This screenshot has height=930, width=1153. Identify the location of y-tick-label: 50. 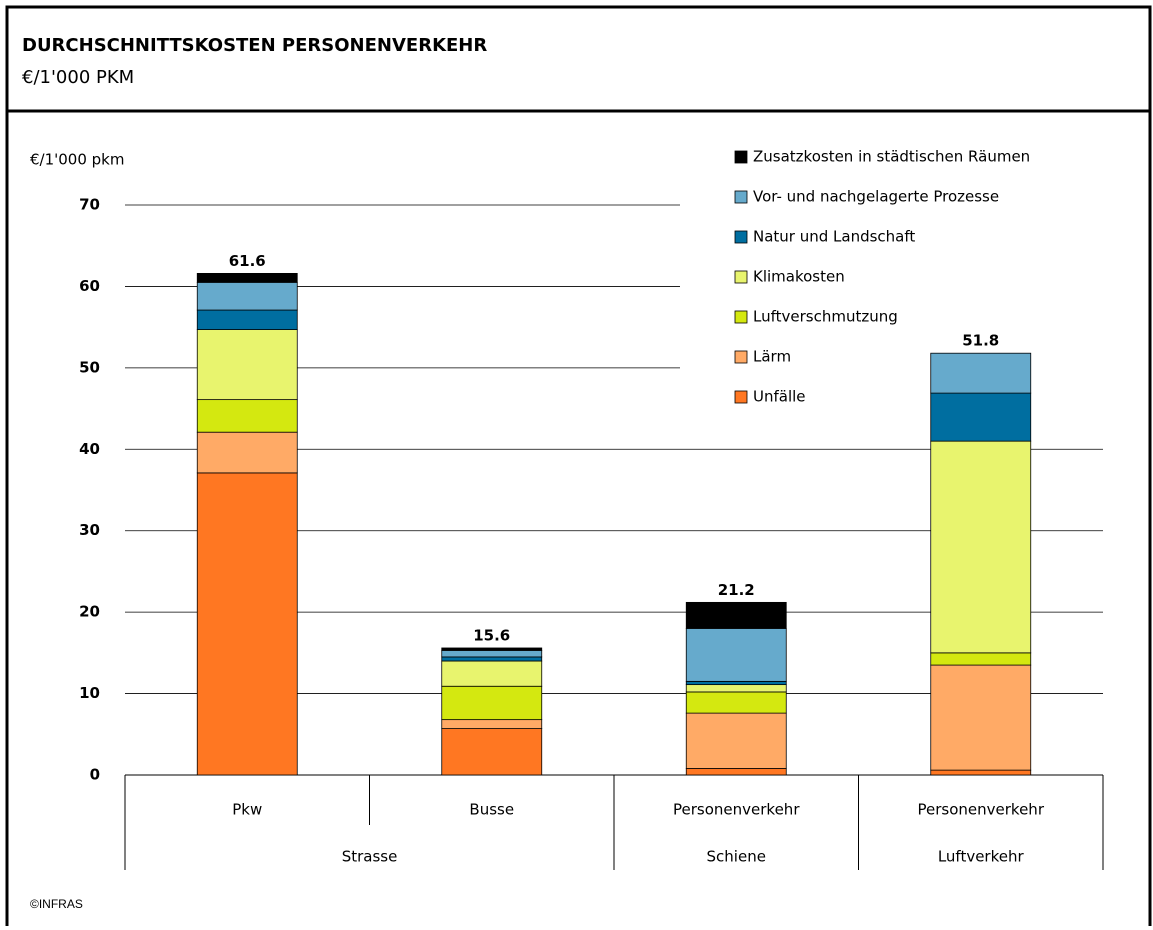
(89, 367).